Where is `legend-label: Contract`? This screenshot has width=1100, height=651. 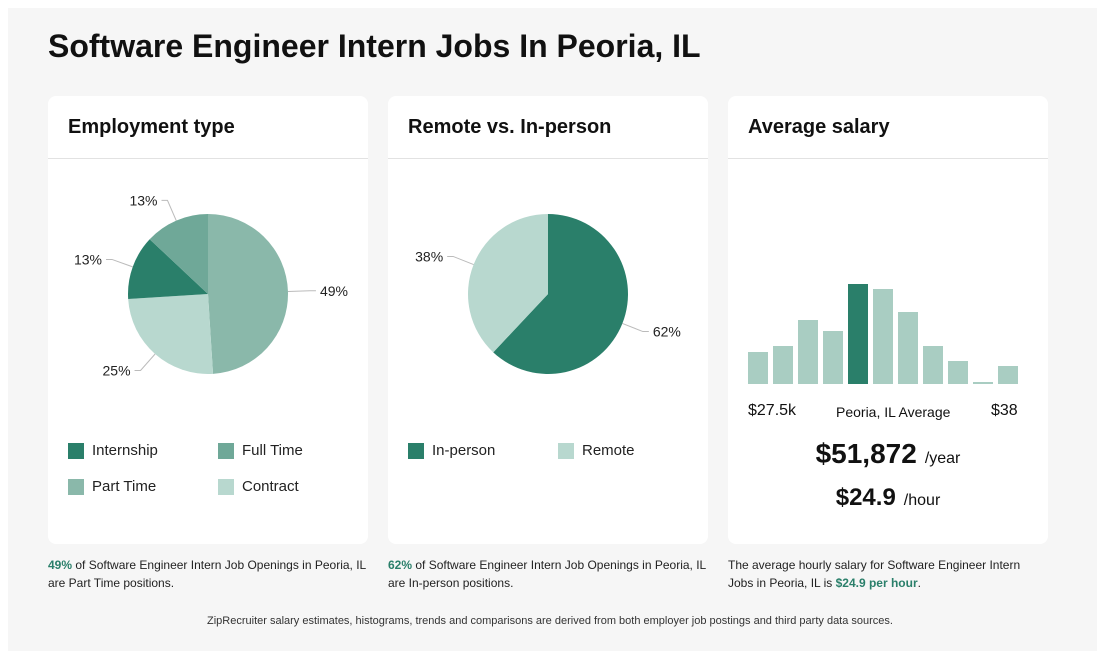
legend-label: Contract is located at coordinates (270, 486).